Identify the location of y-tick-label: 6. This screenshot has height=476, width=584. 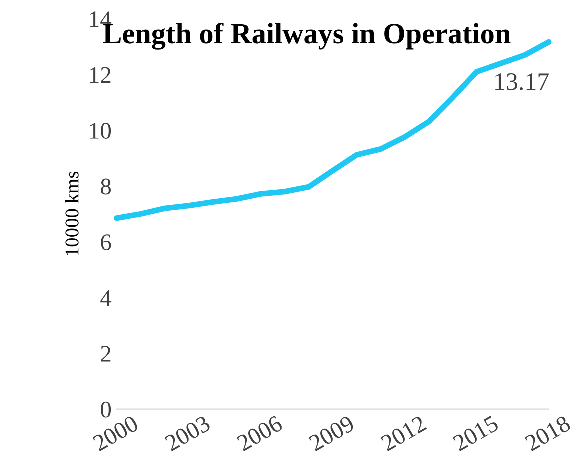
(106, 242).